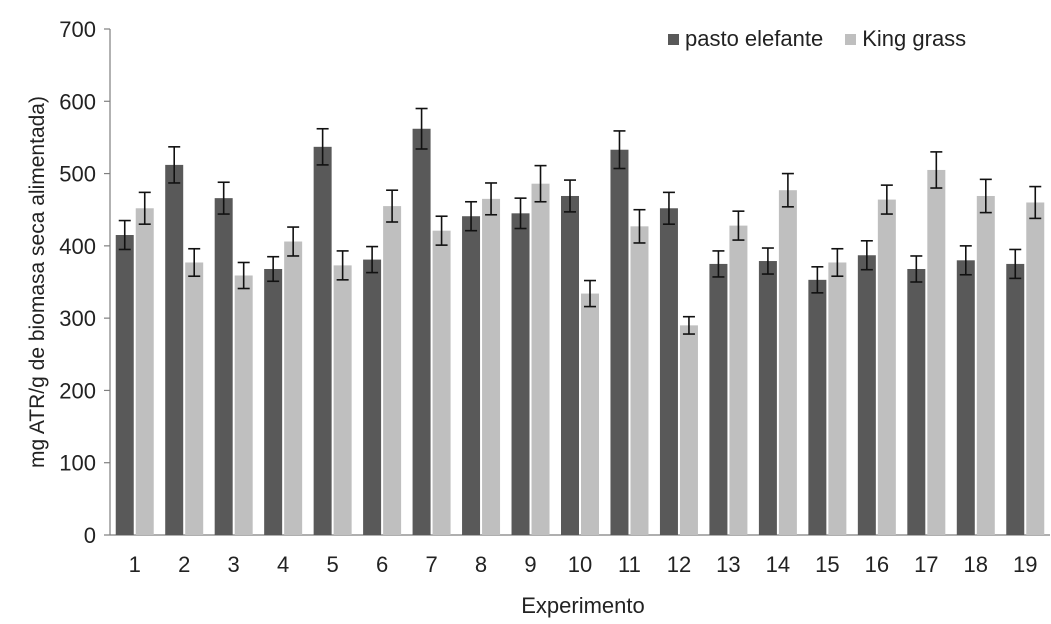  What do you see at coordinates (431, 564) in the screenshot?
I see `x-tick-label: 7` at bounding box center [431, 564].